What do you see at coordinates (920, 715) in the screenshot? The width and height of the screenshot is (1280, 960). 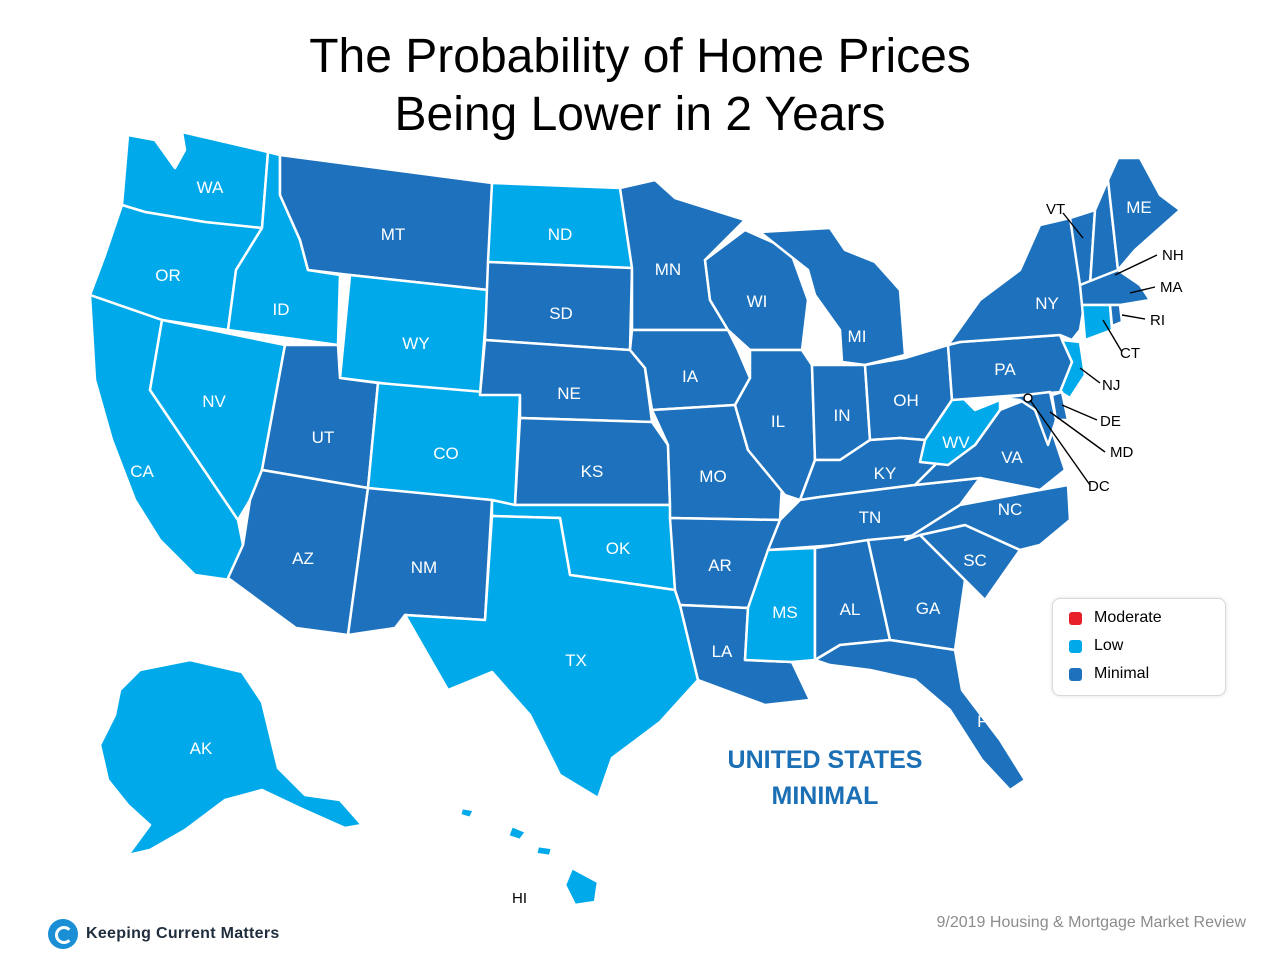 I see `state-FL` at bounding box center [920, 715].